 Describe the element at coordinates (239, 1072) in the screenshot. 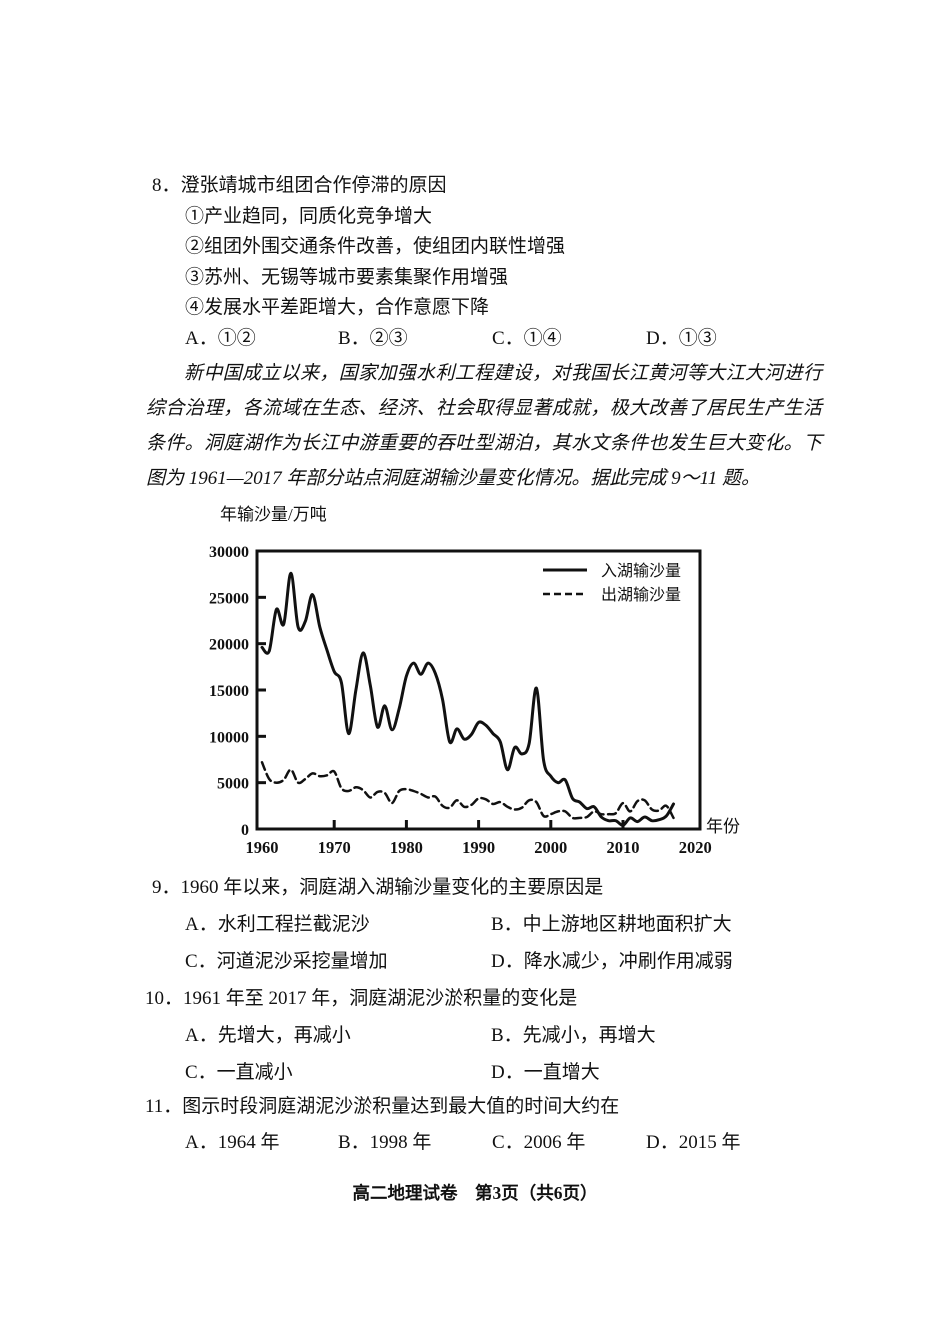

I see `question-10-choice-c: C．一直减小` at that location.